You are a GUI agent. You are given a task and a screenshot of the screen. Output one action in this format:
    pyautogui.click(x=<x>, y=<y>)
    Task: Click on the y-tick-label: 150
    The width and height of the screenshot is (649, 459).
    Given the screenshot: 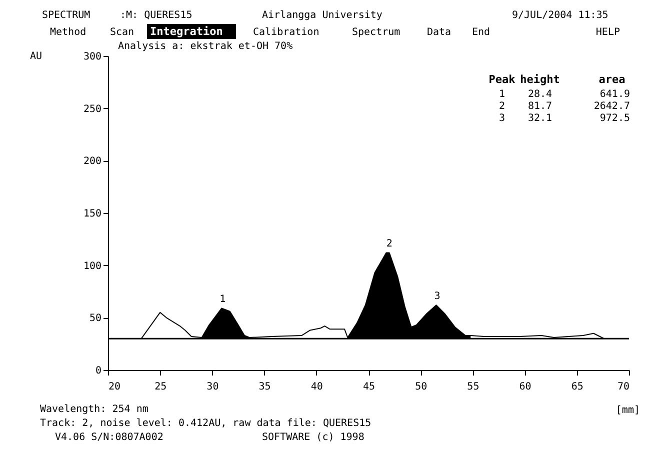 What is the action you would take?
    pyautogui.click(x=92, y=214)
    